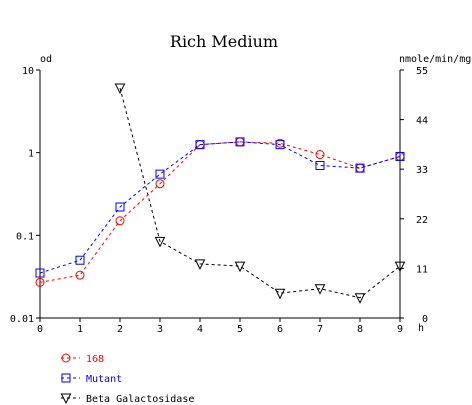  Describe the element at coordinates (28, 71) in the screenshot. I see `y-left-tick-label: 10` at that location.